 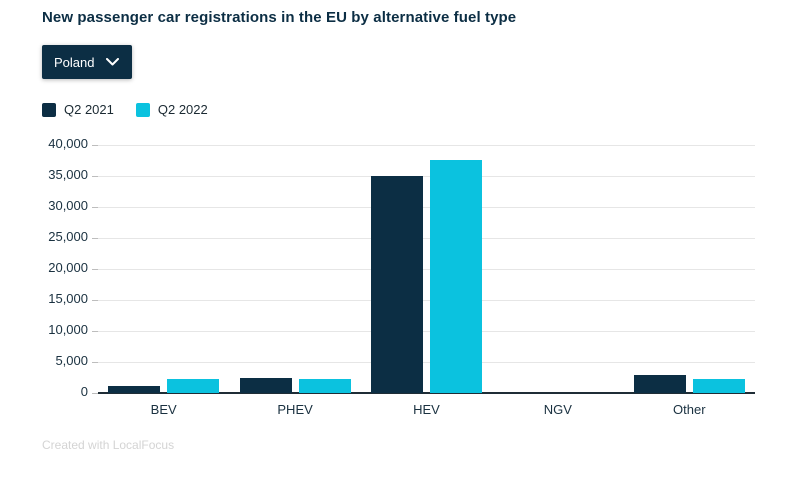 What do you see at coordinates (163, 409) in the screenshot?
I see `x-axis-label-bev: BEV` at bounding box center [163, 409].